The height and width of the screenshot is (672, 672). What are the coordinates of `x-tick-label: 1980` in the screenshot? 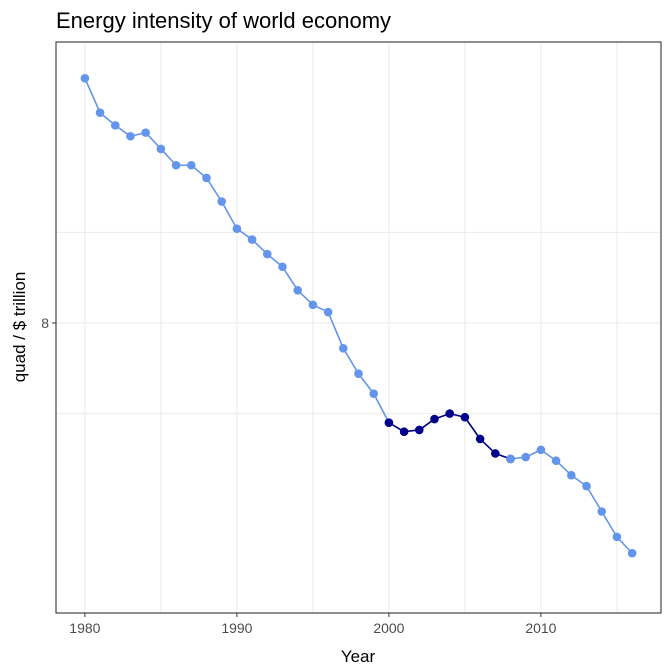 It's located at (84, 628).